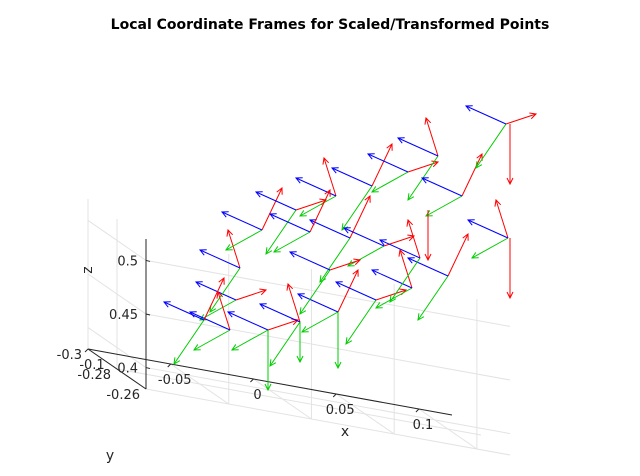  Describe the element at coordinates (123, 395) in the screenshot. I see `y-tick-label: -0.26` at that location.